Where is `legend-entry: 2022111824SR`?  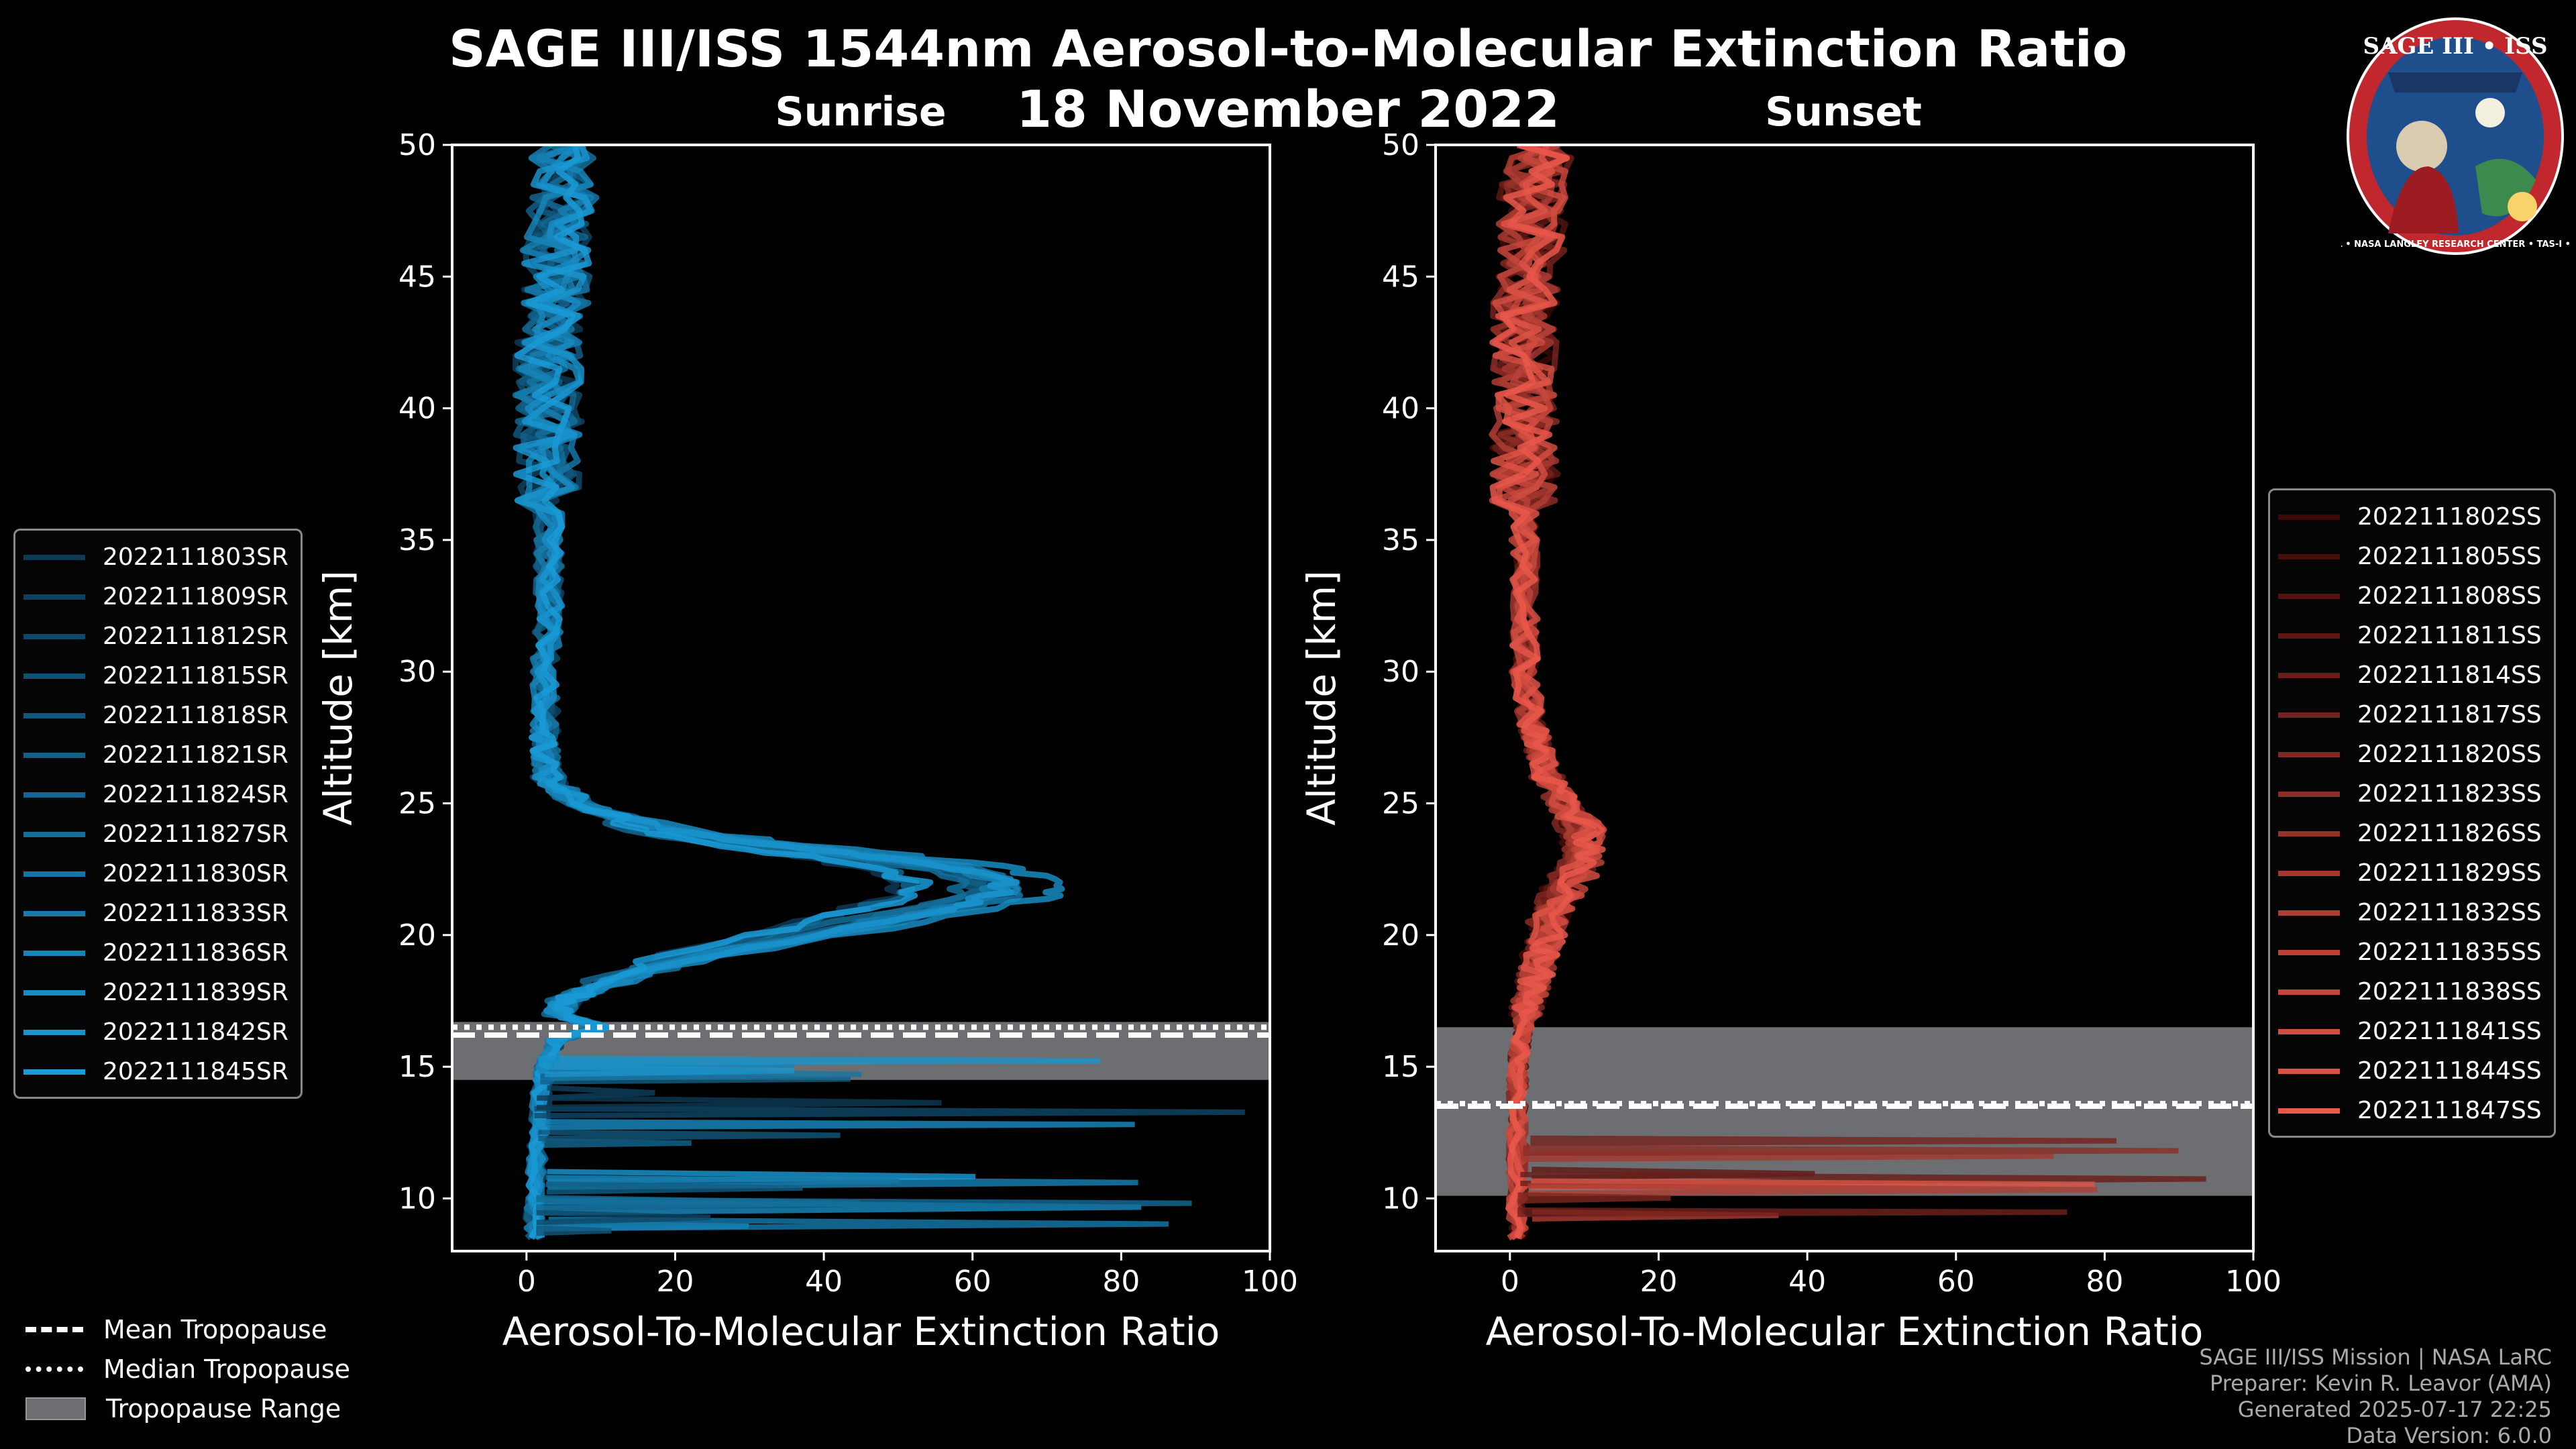 legend-entry: 2022111824SR is located at coordinates (155, 794).